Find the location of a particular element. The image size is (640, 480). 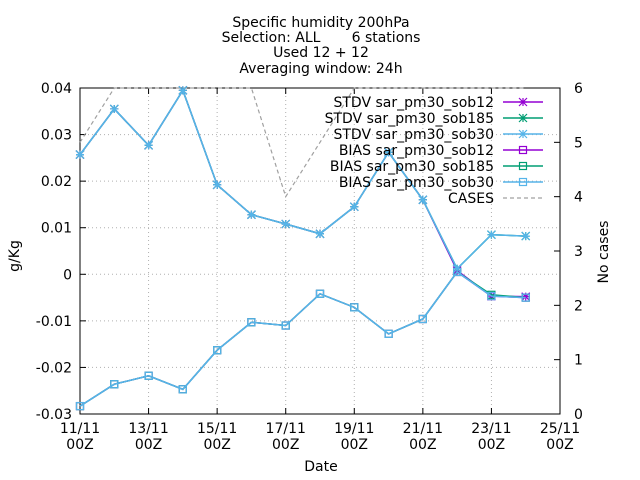

title-line-3: Used 12 + 12 is located at coordinates (321, 53).